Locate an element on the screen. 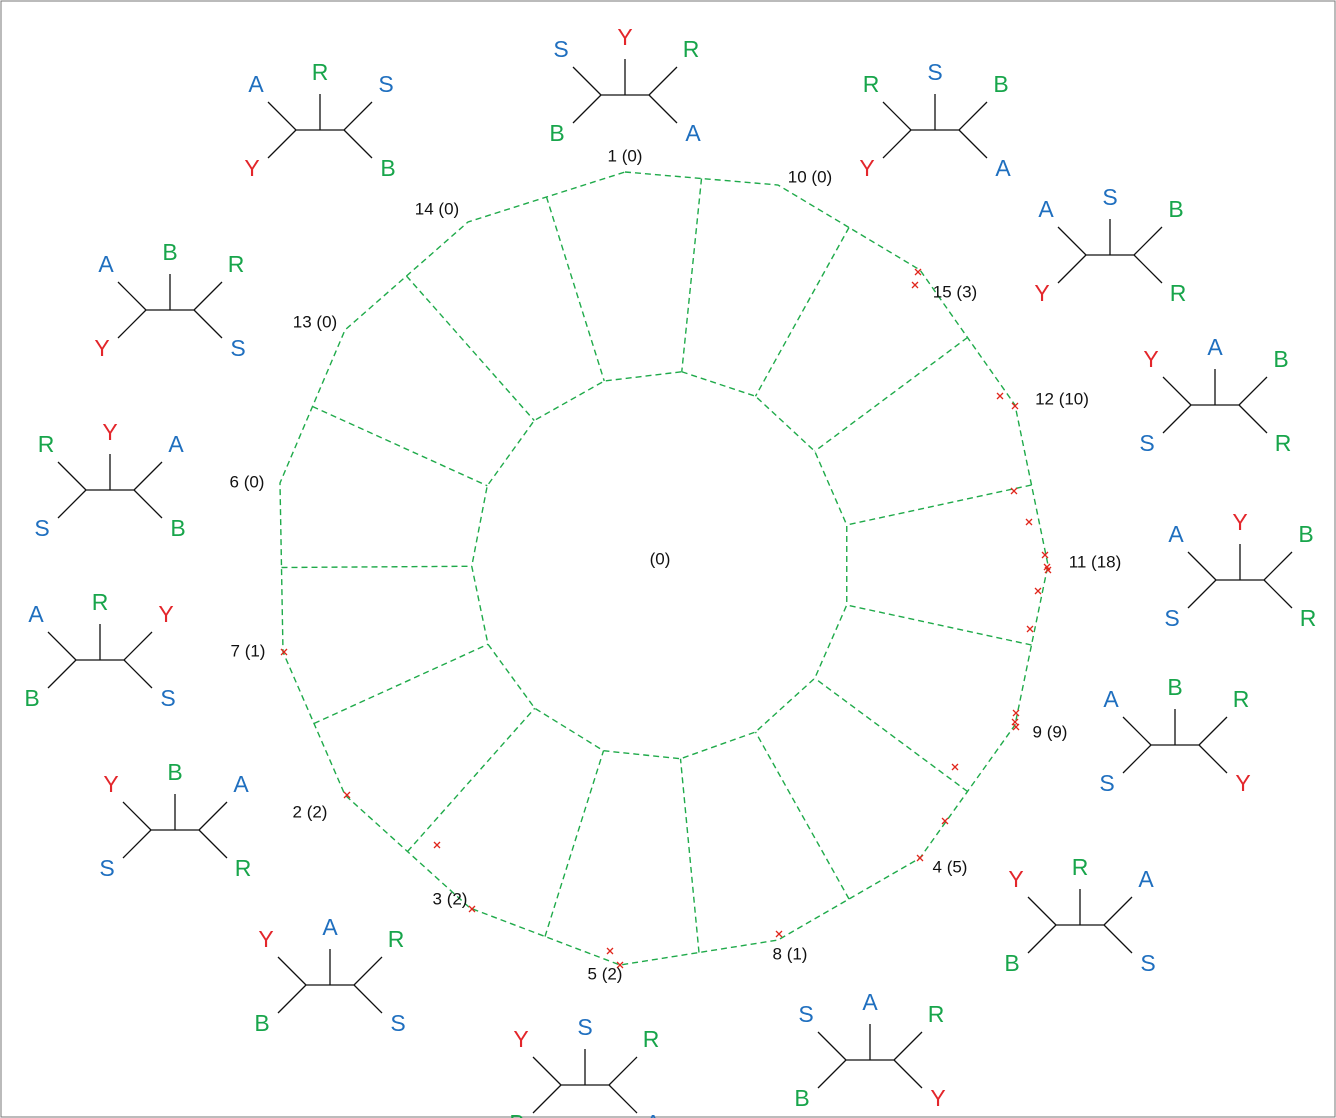 The image size is (1336, 1118). node-label: 2 (2) is located at coordinates (310, 811).